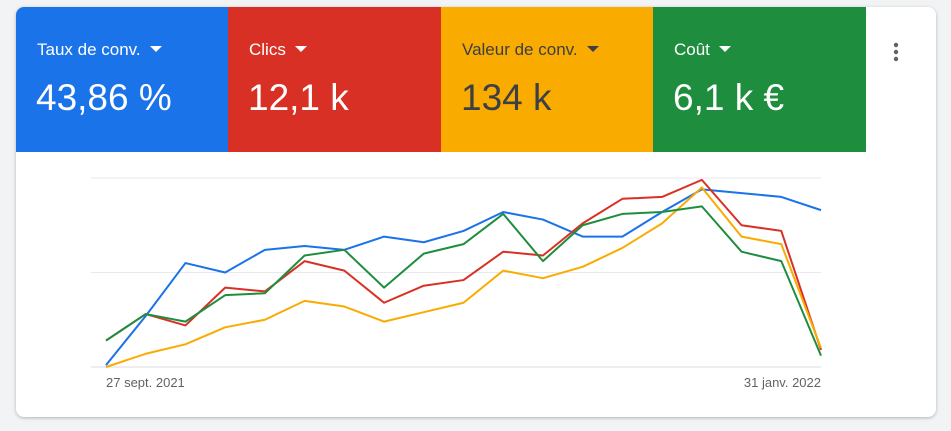  What do you see at coordinates (896, 52) in the screenshot?
I see `kebab-icon` at bounding box center [896, 52].